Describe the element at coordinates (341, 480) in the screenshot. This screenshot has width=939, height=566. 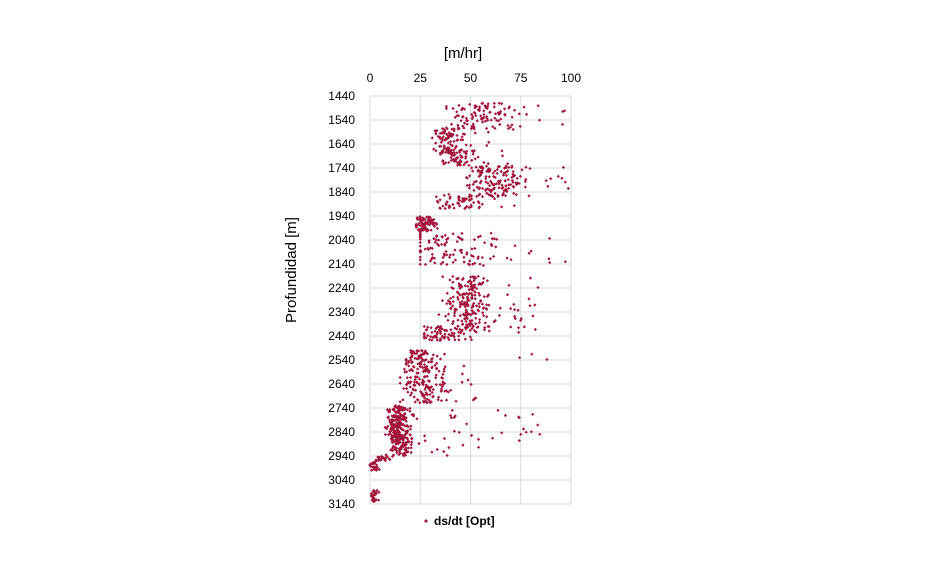
I see `y-tick-label: 3040` at that location.